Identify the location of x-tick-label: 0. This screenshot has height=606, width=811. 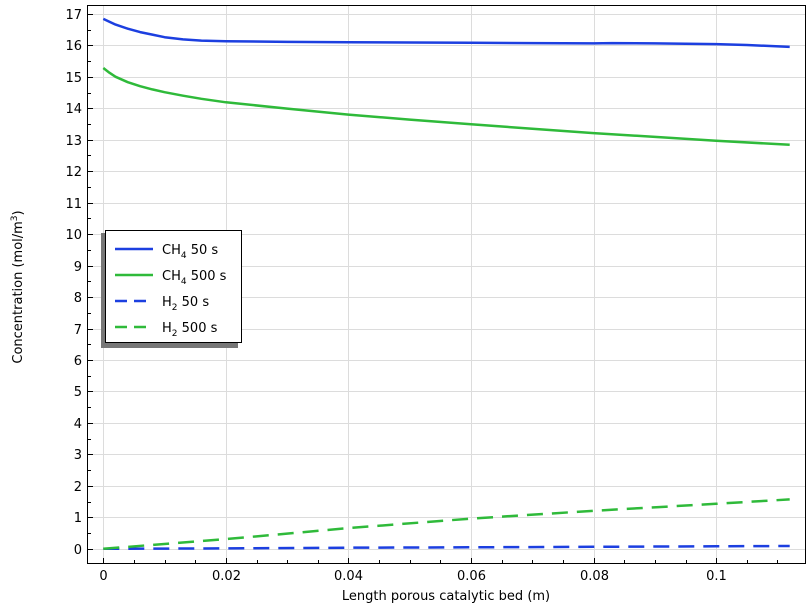
(103, 576).